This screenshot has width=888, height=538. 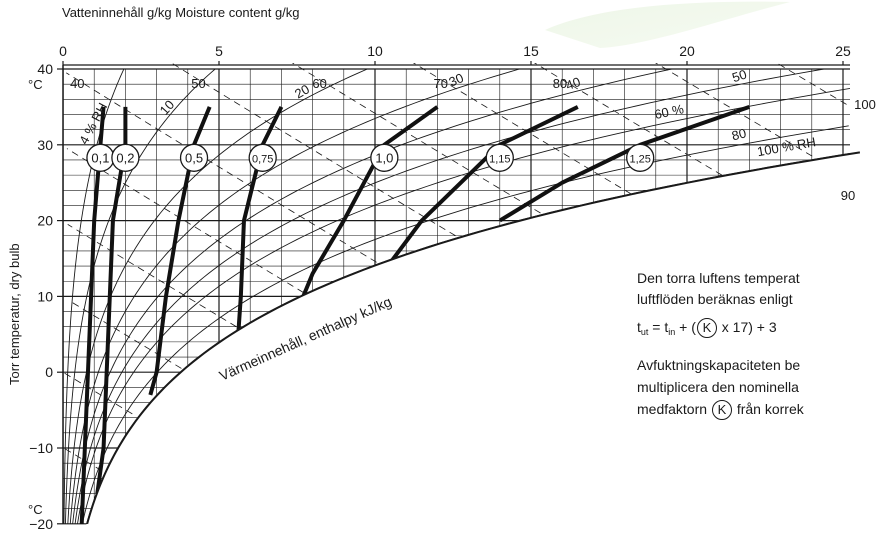 I want to click on y-tick-label: 10, so click(x=45, y=296).